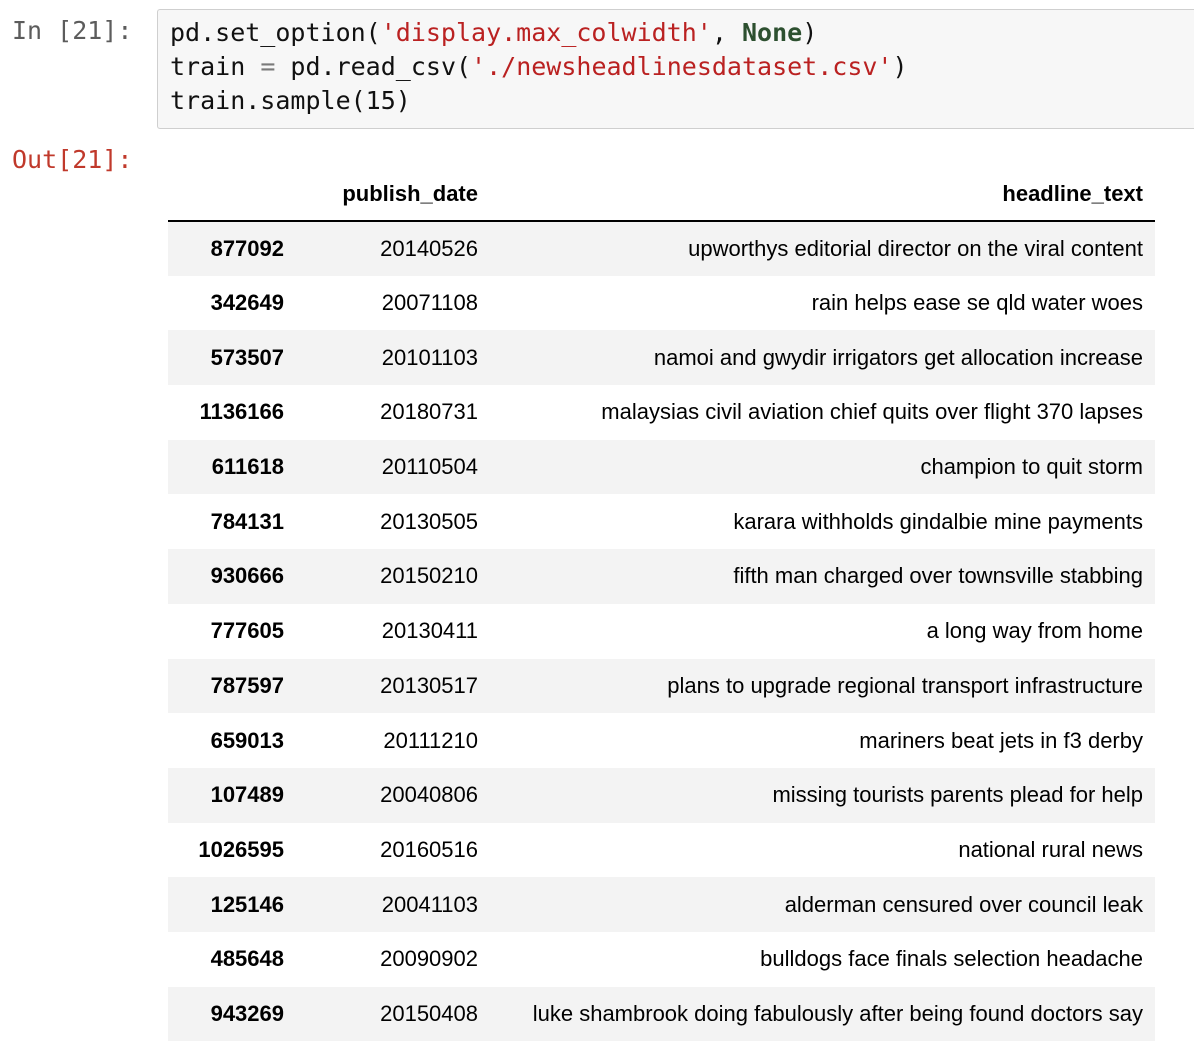 This screenshot has height=1064, width=1194. What do you see at coordinates (241, 412) in the screenshot?
I see `row-index: 1136166` at bounding box center [241, 412].